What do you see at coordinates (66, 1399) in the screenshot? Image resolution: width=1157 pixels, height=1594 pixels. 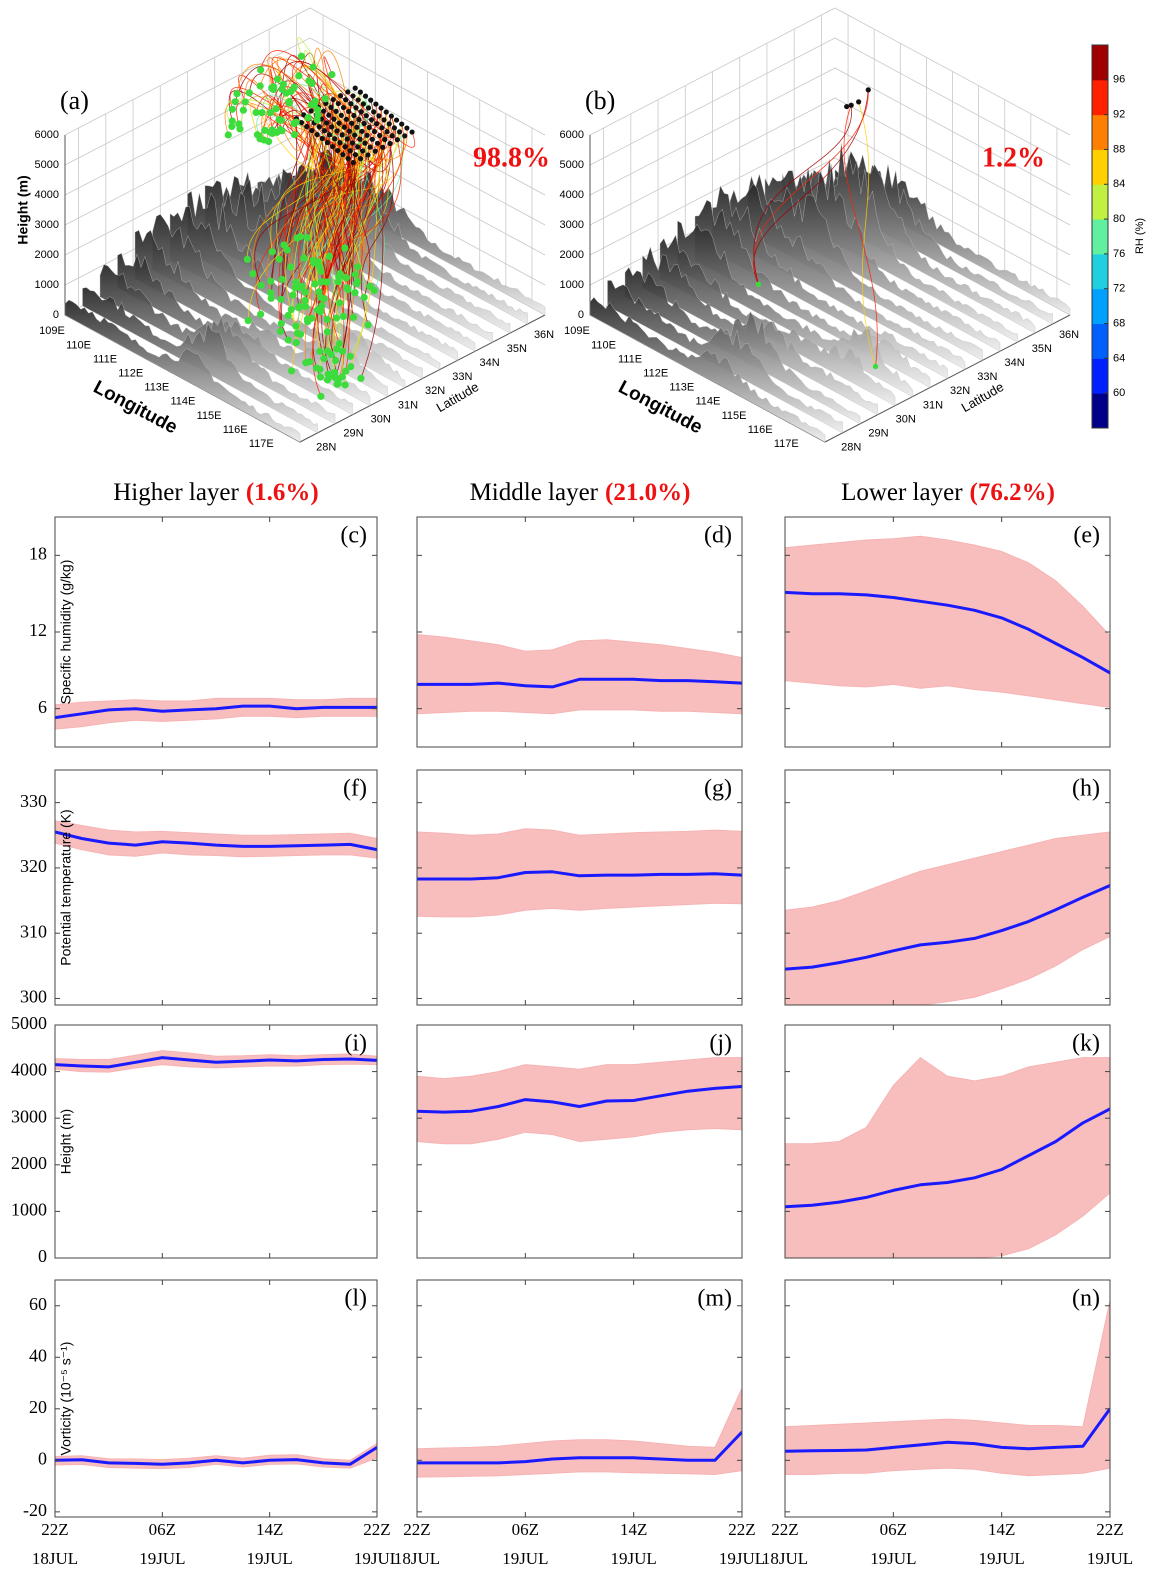 I see `y-axis-label: Vorticity (10⁻⁵ s⁻¹)` at bounding box center [66, 1399].